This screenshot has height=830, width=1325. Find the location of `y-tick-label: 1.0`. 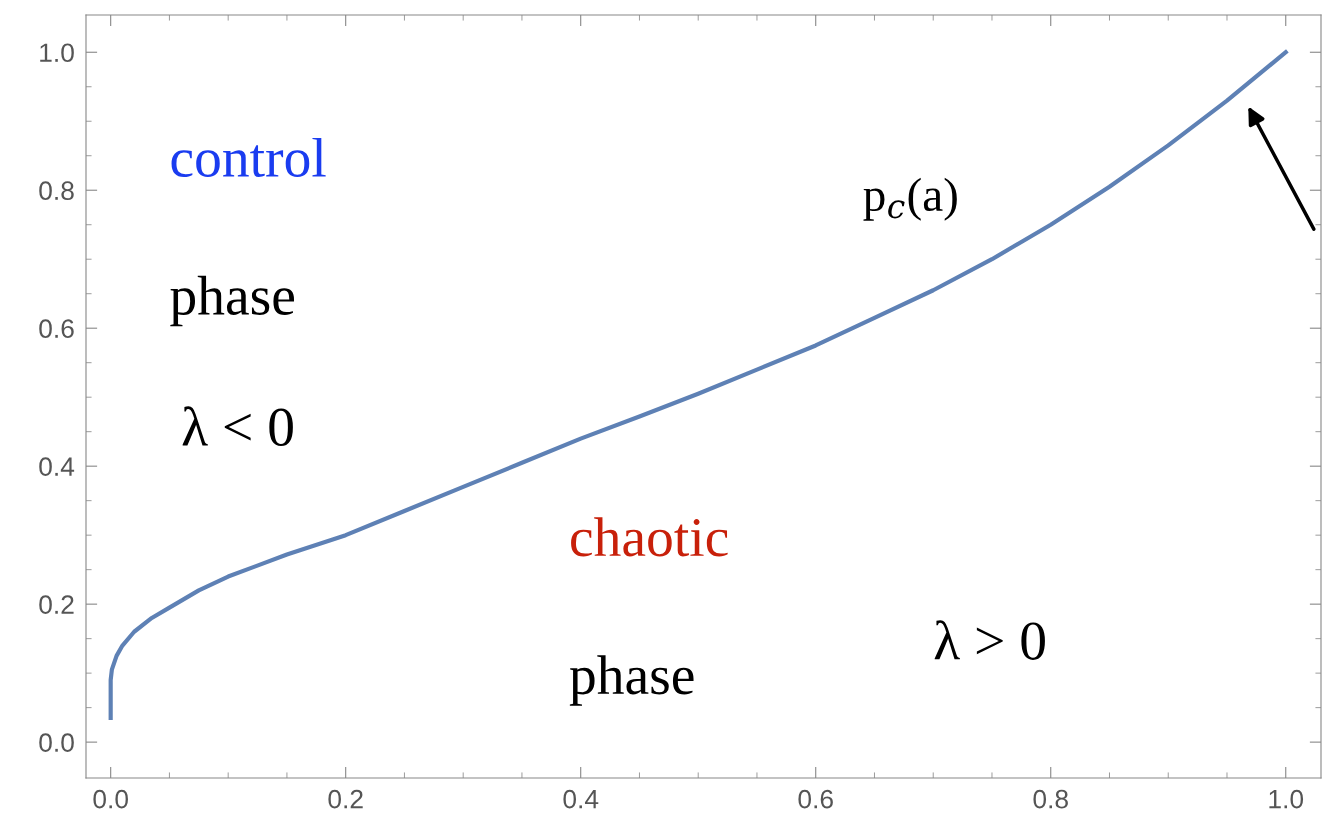

y-tick-label: 1.0 is located at coordinates (57, 53).